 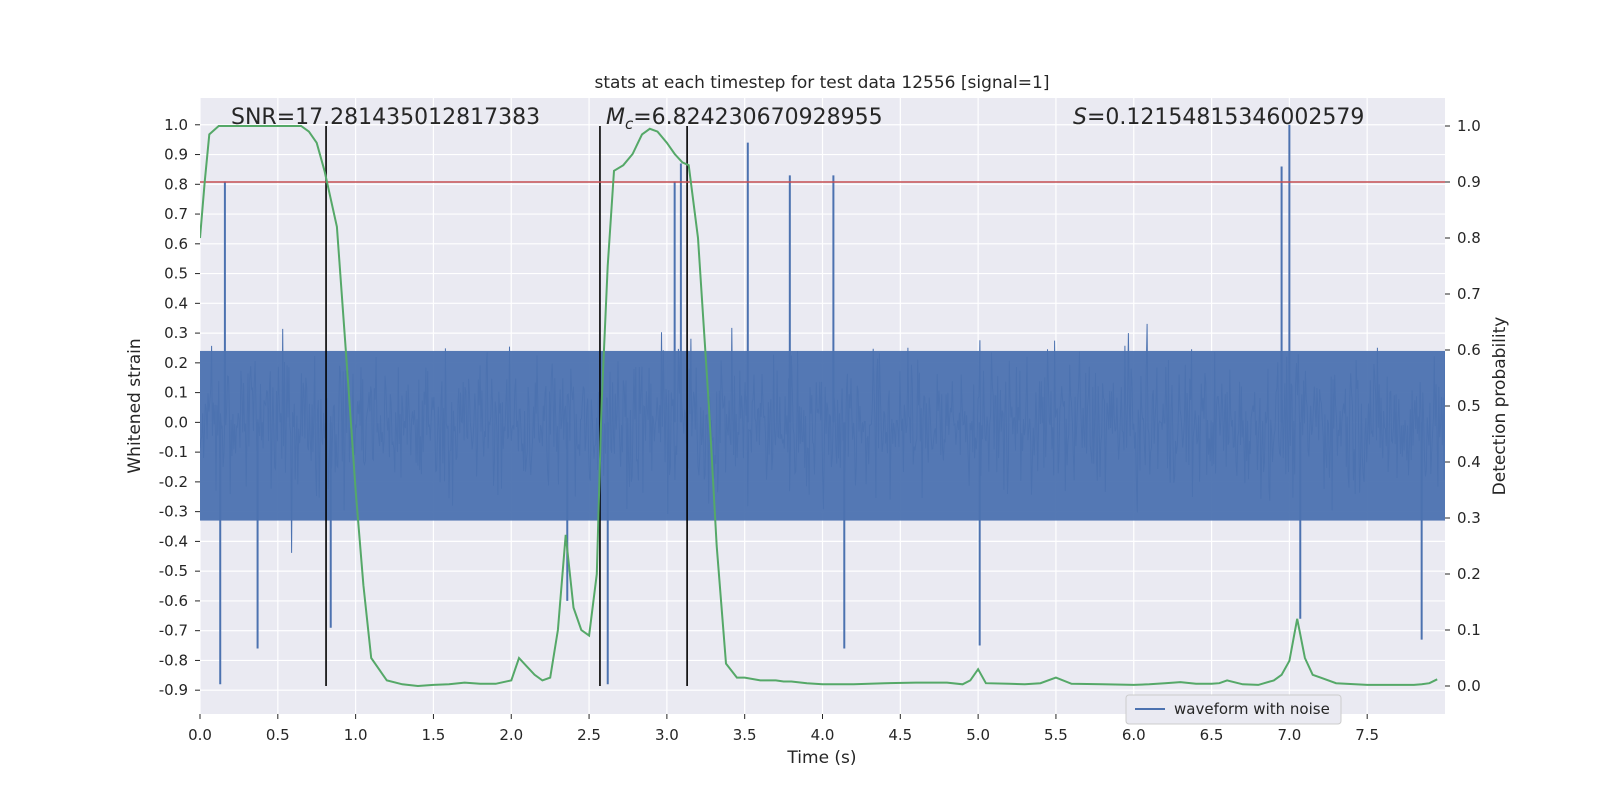 I want to click on x-axis-label: Time (s), so click(x=821, y=758).